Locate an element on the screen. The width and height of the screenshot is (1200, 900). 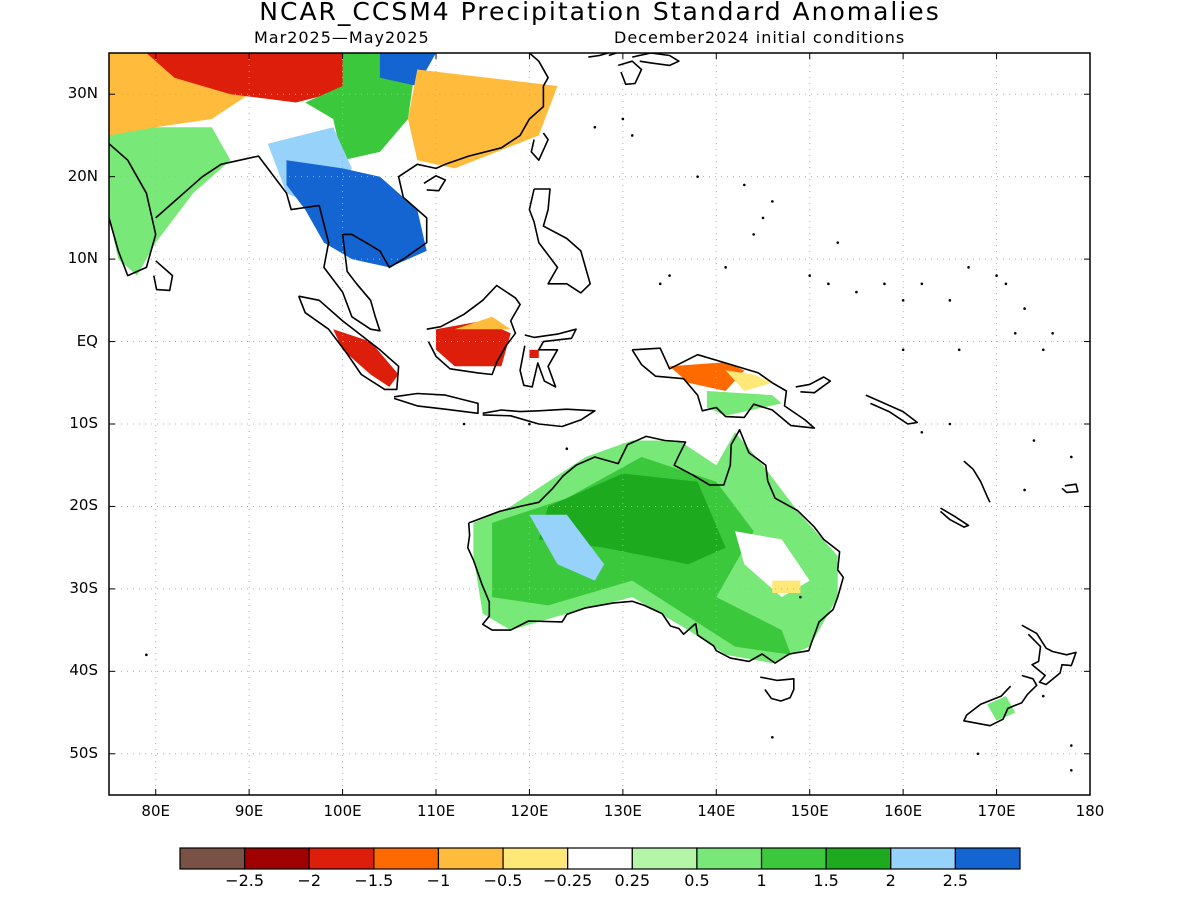
longitude-label: 80E is located at coordinates (155, 811).